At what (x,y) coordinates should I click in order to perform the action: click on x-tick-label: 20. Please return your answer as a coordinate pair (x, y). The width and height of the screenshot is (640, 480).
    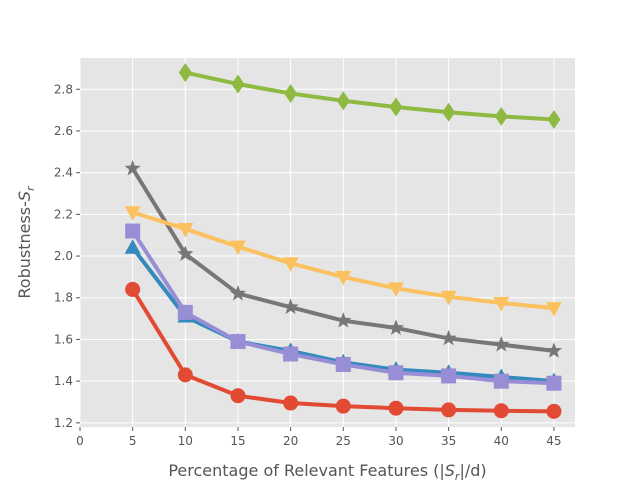
    Looking at the image, I should click on (290, 441).